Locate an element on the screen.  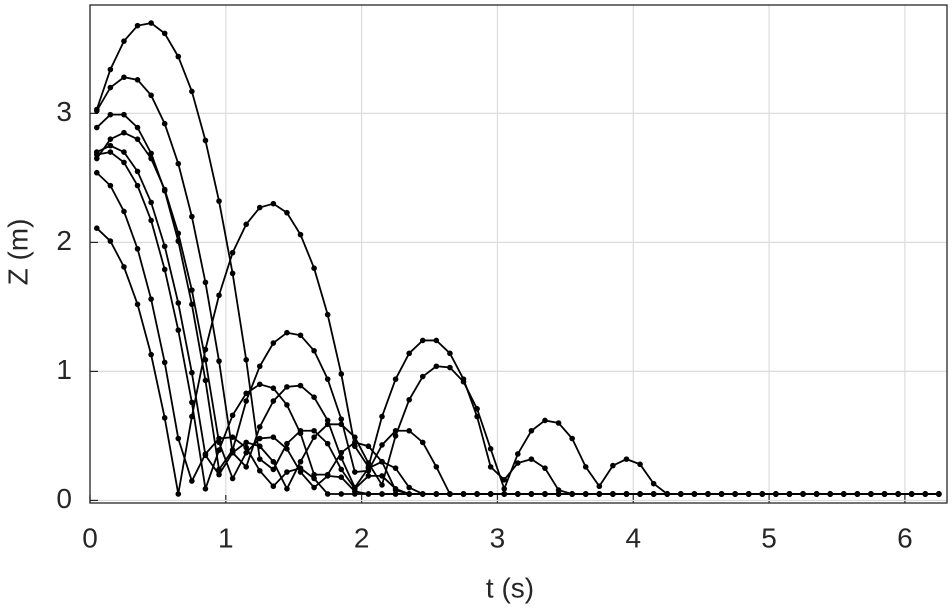
x-tick-label: 4 is located at coordinates (633, 537).